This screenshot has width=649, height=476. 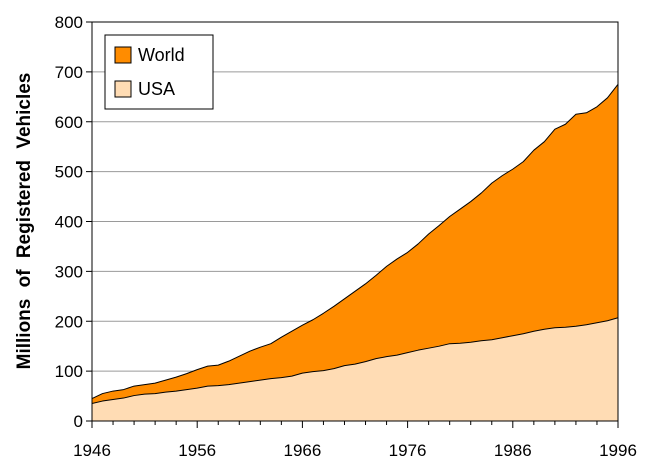 I want to click on x-tick-label: 1966, so click(x=302, y=450).